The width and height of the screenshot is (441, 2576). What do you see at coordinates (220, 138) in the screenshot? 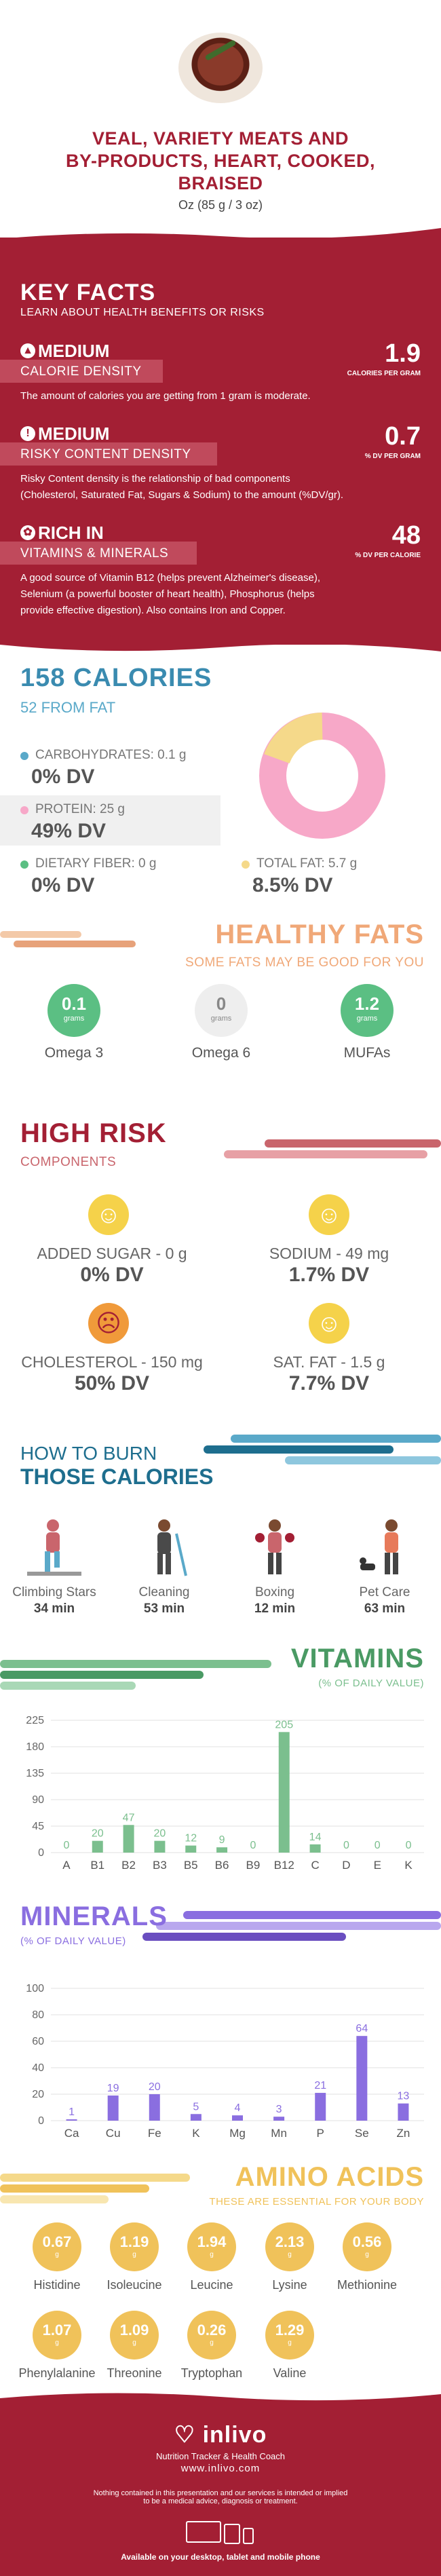
I see `title-line: VEAL, VARIETY MEATS AND` at bounding box center [220, 138].